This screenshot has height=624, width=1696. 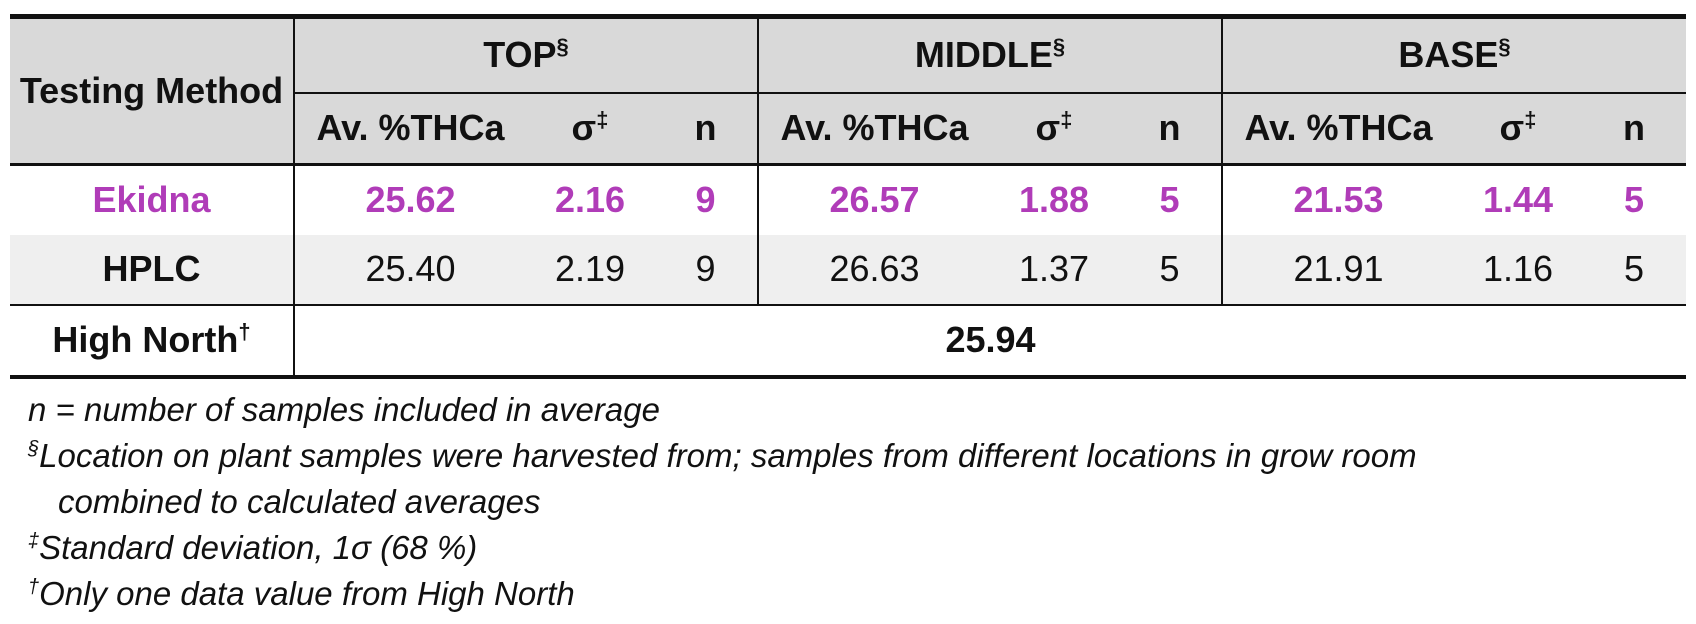 What do you see at coordinates (410, 199) in the screenshot?
I see `cell-top-av: 25.62` at bounding box center [410, 199].